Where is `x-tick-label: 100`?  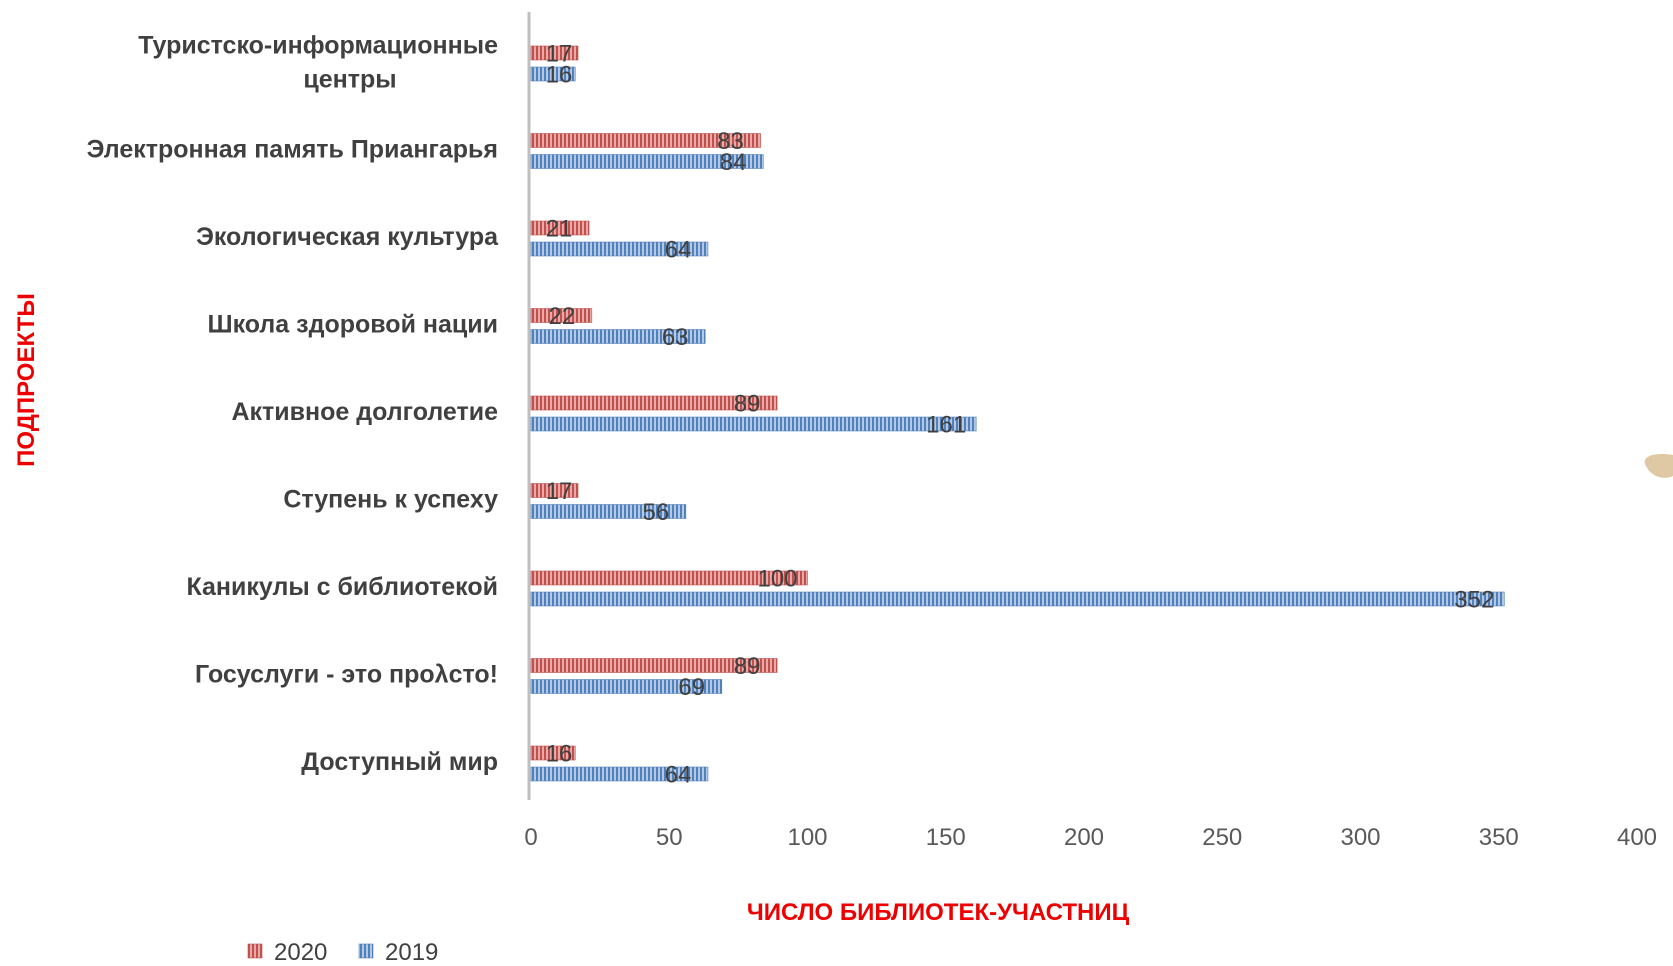
x-tick-label: 100 is located at coordinates (807, 837).